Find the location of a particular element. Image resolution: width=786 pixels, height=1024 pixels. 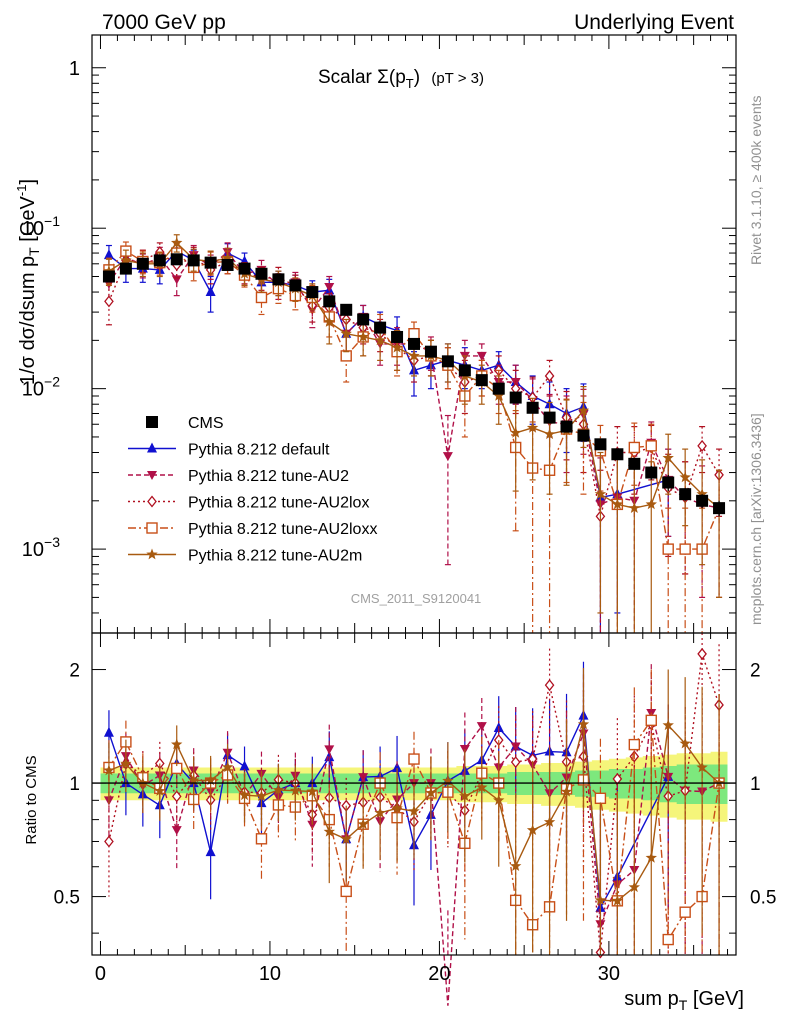

ratio-y-tick-label: 2 is located at coordinates (74, 671).